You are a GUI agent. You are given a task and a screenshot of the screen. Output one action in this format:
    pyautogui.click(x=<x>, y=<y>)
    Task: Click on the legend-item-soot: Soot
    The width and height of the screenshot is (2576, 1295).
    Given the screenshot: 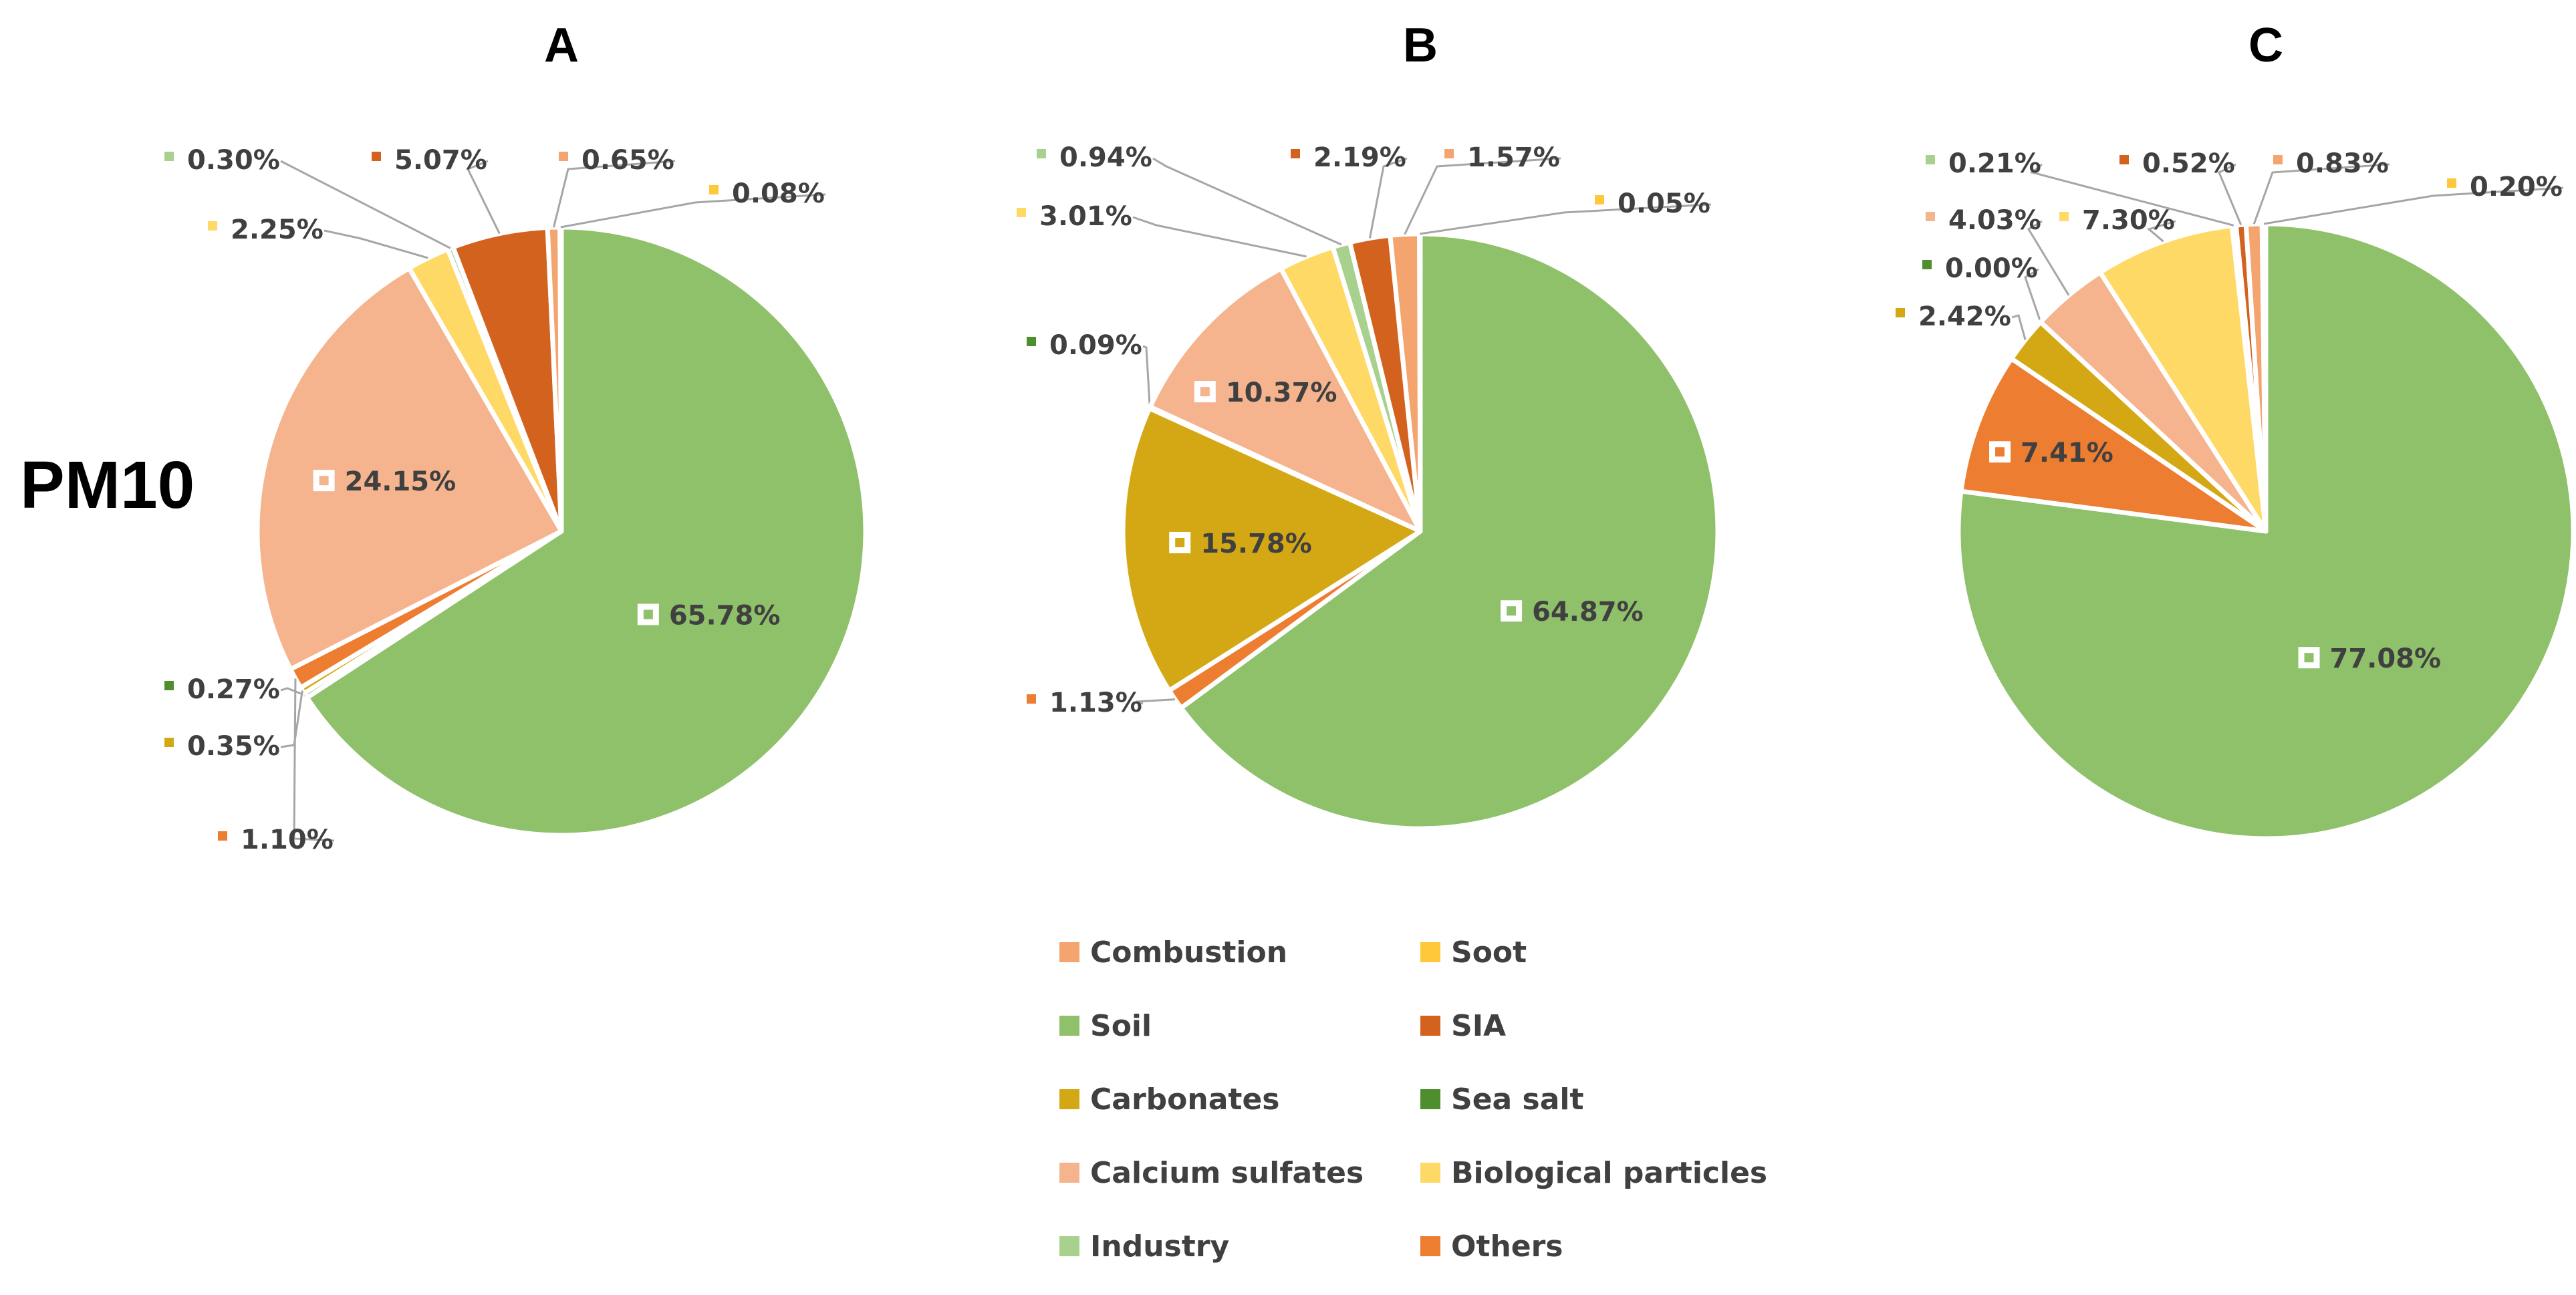 What is the action you would take?
    pyautogui.click(x=1474, y=953)
    